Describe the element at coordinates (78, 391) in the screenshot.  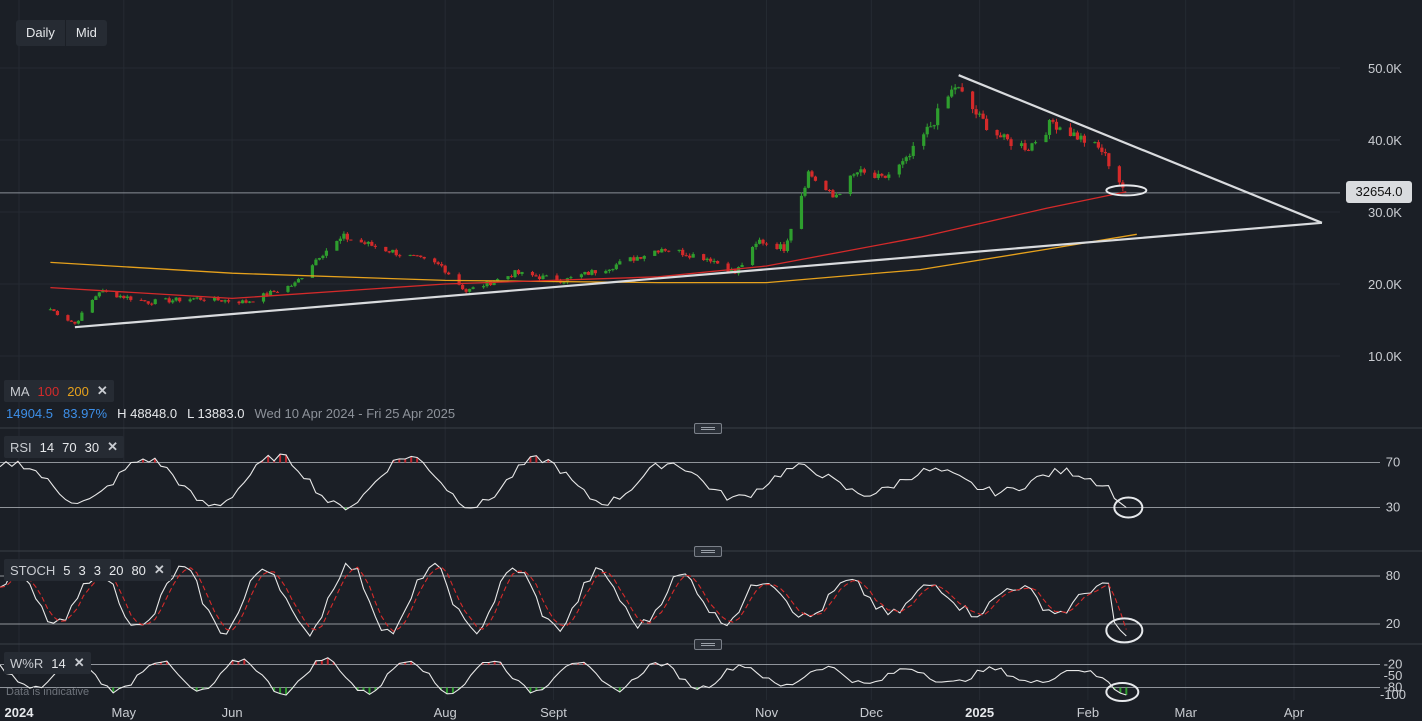
I see `ma200-period: 200` at that location.